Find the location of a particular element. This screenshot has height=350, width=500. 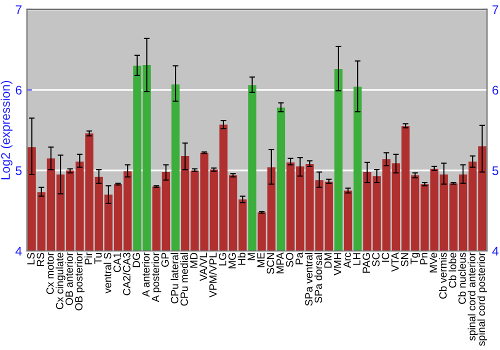

y-axis-title: Log2 (expression) is located at coordinates (6, 130).